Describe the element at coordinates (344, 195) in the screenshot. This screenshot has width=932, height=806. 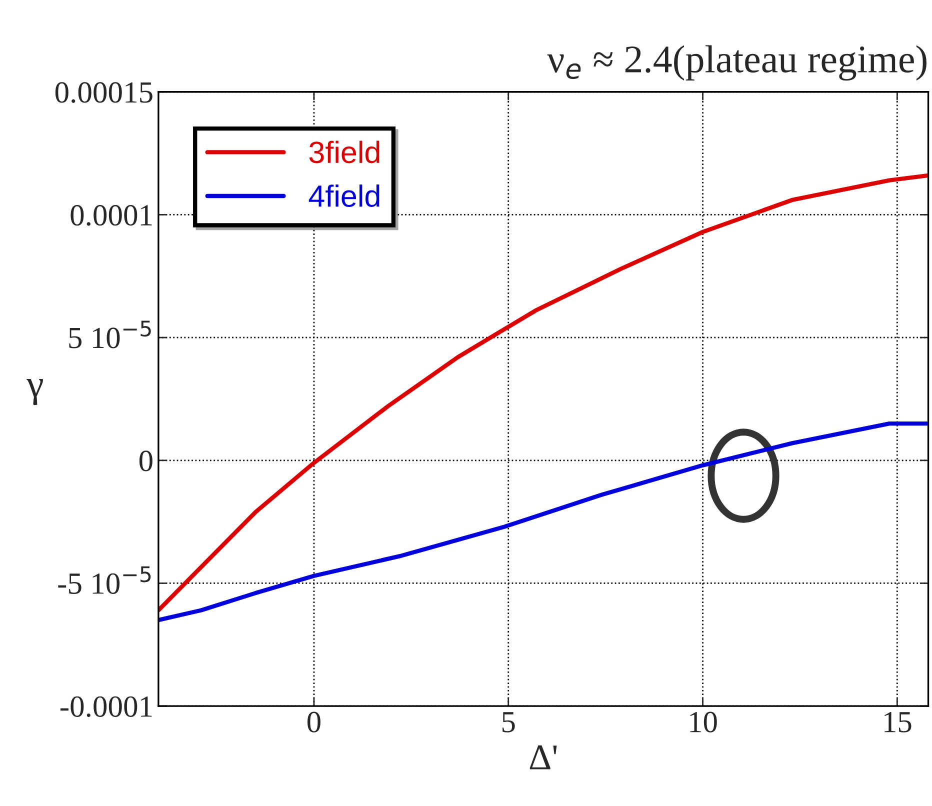
I see `legend-label: 4field` at that location.